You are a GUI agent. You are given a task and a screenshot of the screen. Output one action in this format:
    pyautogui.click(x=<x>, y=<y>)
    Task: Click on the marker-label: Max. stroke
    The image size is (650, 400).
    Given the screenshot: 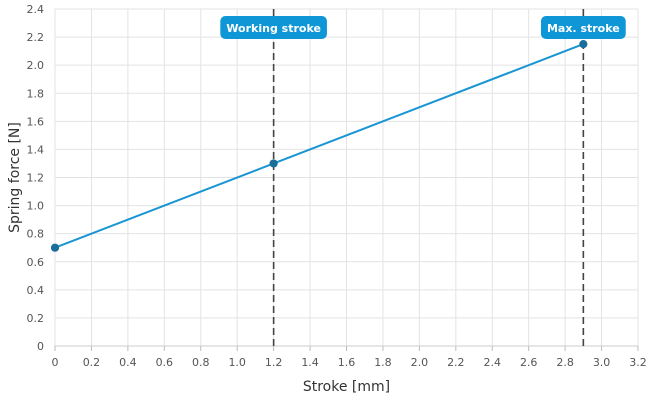 What is the action you would take?
    pyautogui.click(x=583, y=28)
    